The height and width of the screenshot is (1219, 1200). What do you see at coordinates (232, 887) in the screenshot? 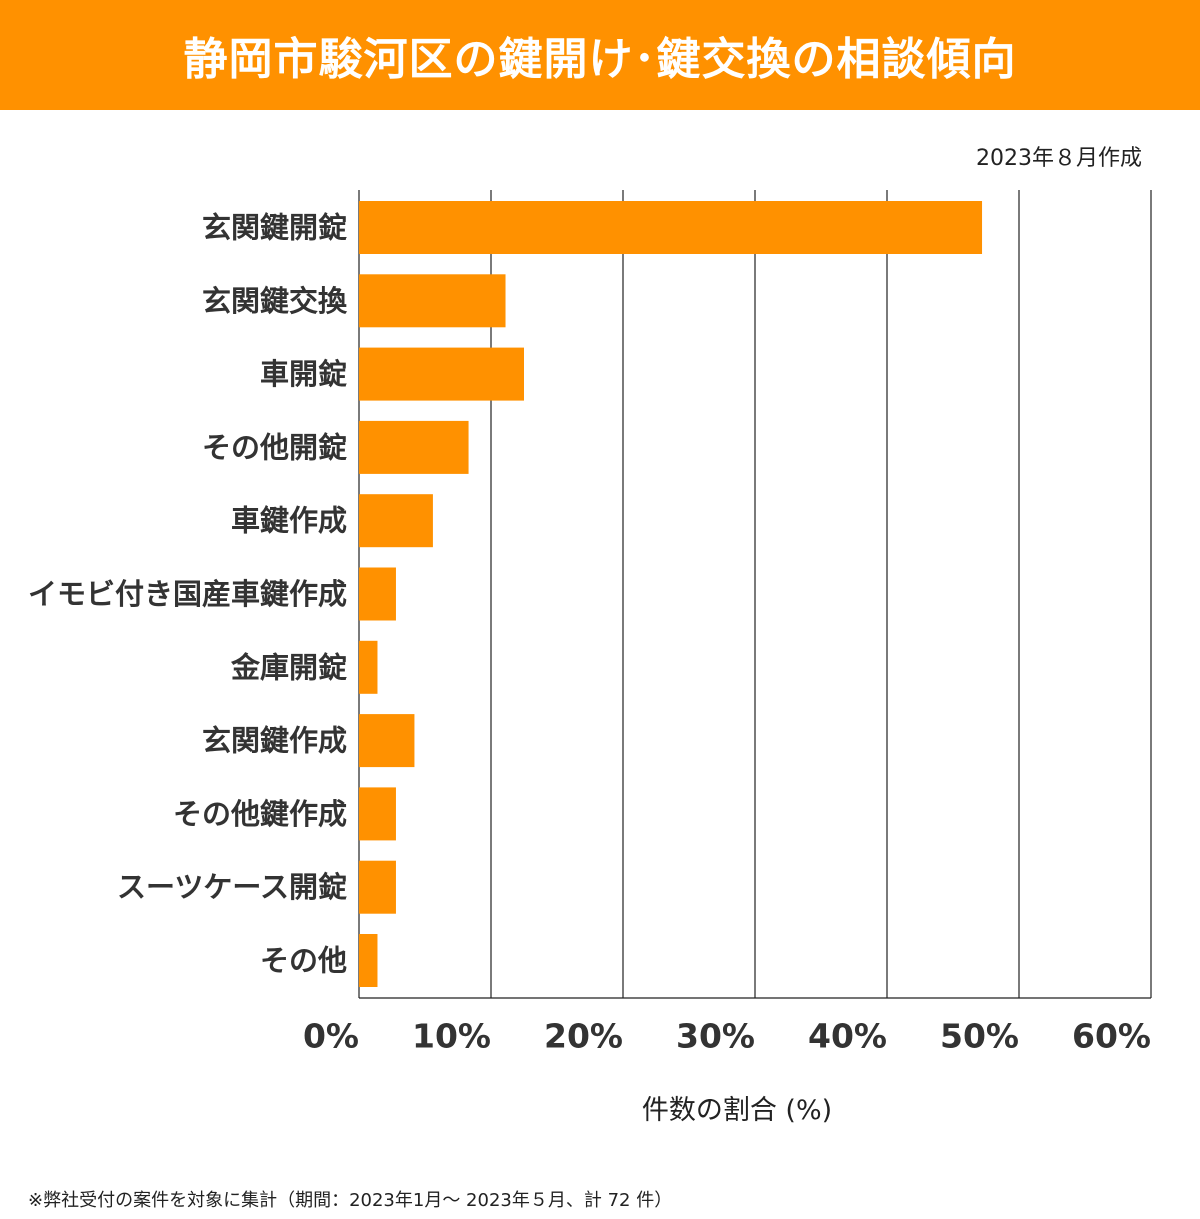
I see `category-label-9: スーツケース開錠` at bounding box center [232, 887].